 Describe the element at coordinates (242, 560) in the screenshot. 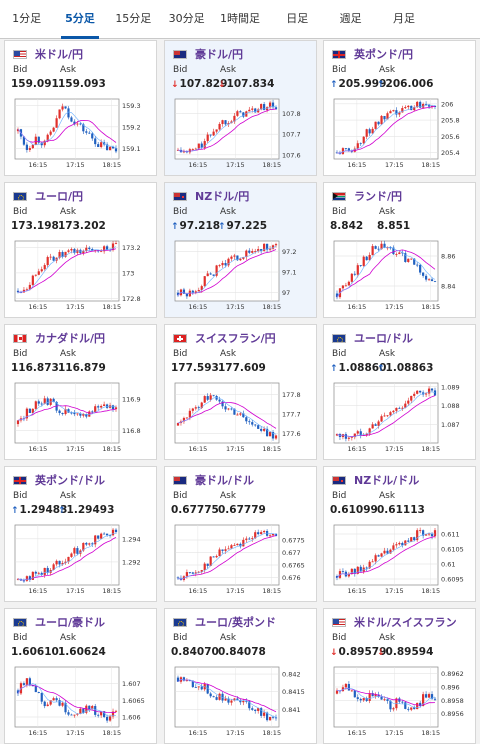

I see `price-chart: 0.6775 0.677 0.6765 0.676 16:15 17:15 18:15` at that location.